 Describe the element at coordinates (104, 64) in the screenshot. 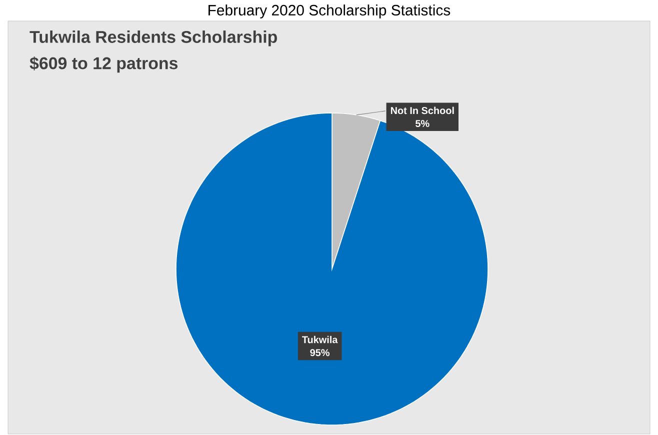

I see `text: $609 to 12 patrons` at that location.